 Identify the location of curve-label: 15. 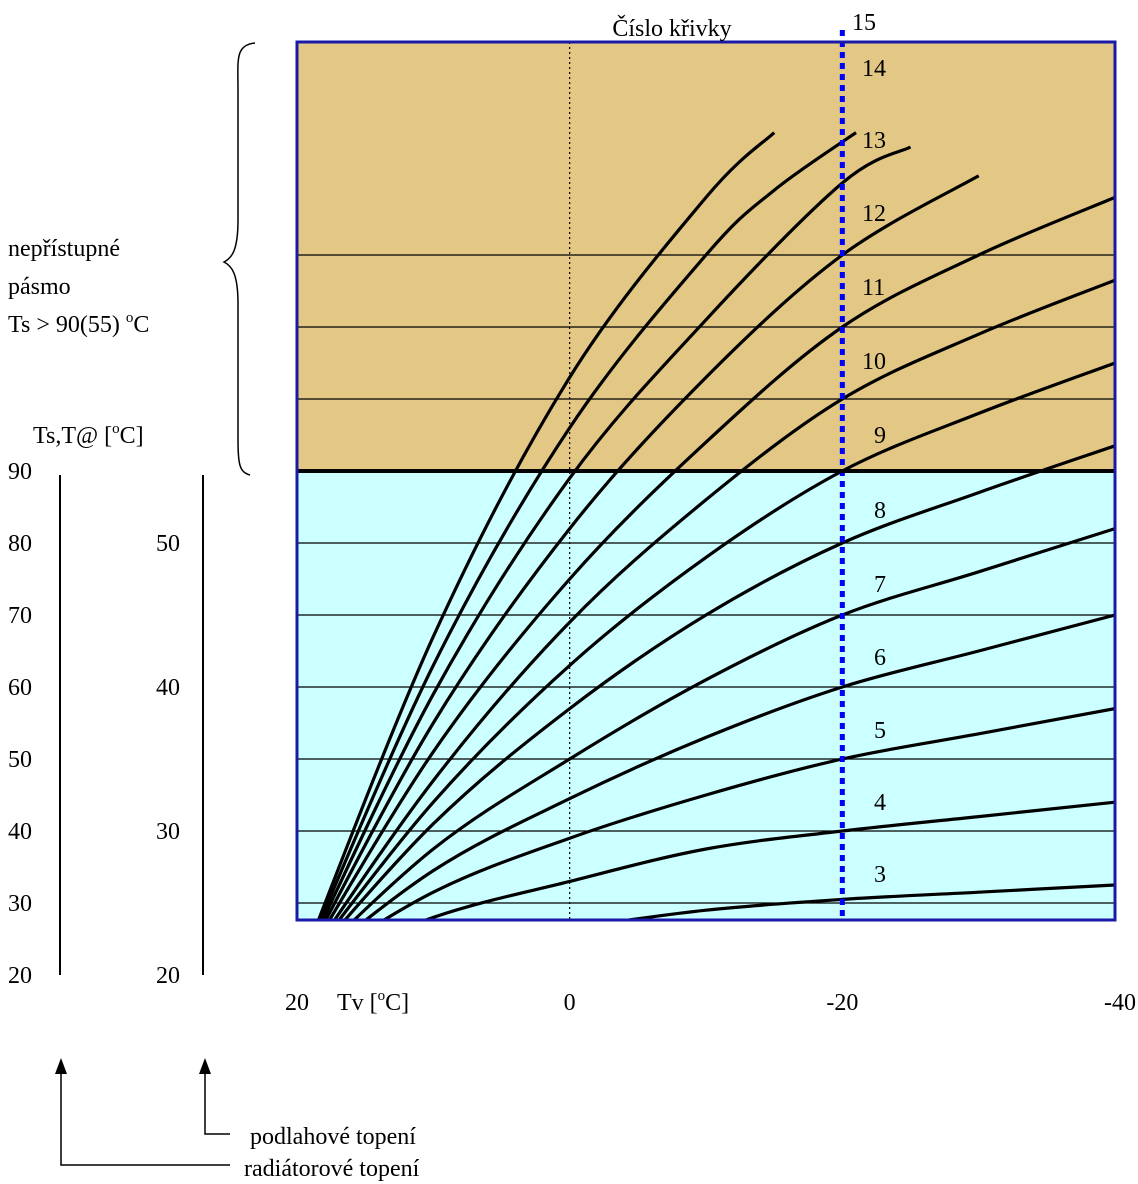
(864, 23).